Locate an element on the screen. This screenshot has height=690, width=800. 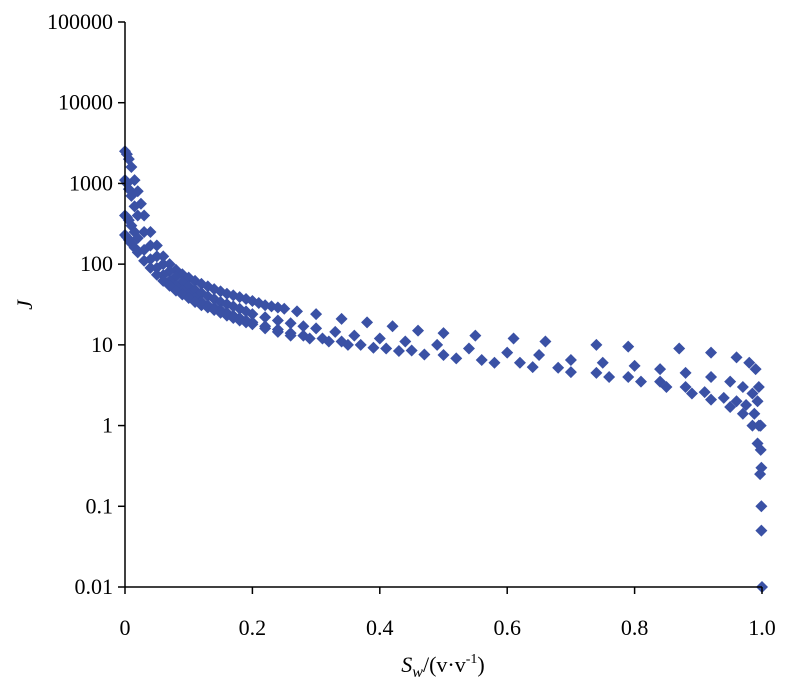
y-tick-label: 100000 is located at coordinates (80, 21).